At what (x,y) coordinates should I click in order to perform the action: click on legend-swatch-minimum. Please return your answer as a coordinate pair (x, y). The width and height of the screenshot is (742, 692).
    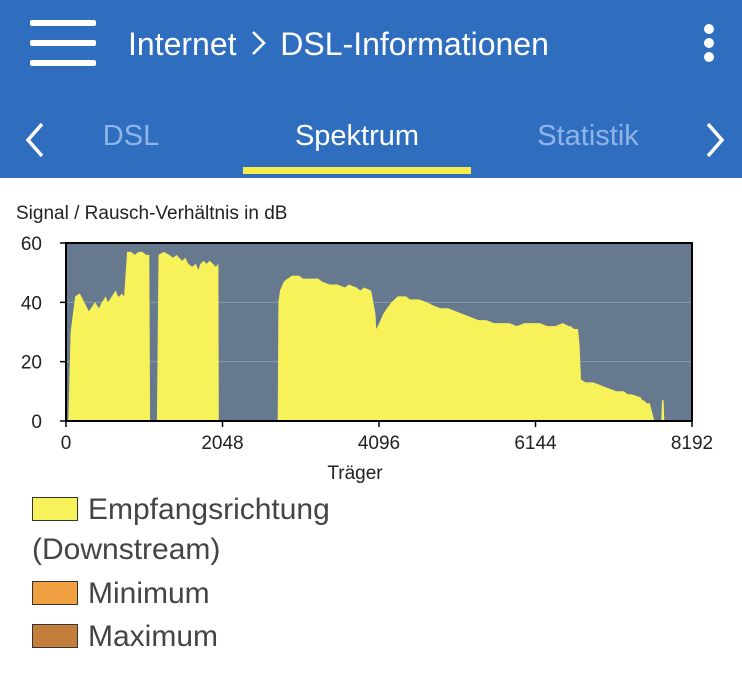
    Looking at the image, I should click on (55, 593).